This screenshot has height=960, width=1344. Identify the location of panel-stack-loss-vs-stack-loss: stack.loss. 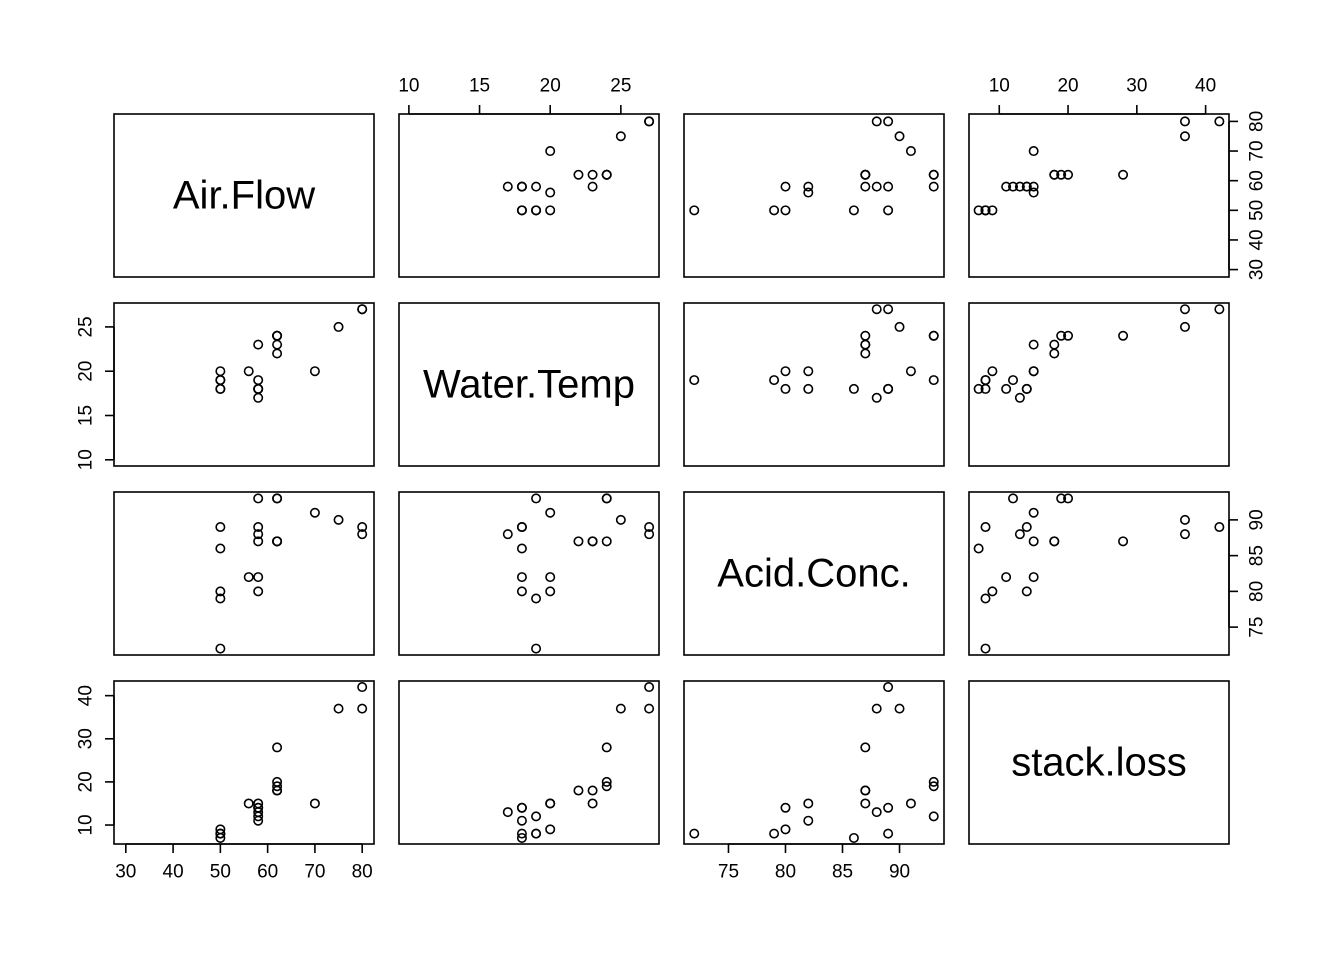
(1099, 762).